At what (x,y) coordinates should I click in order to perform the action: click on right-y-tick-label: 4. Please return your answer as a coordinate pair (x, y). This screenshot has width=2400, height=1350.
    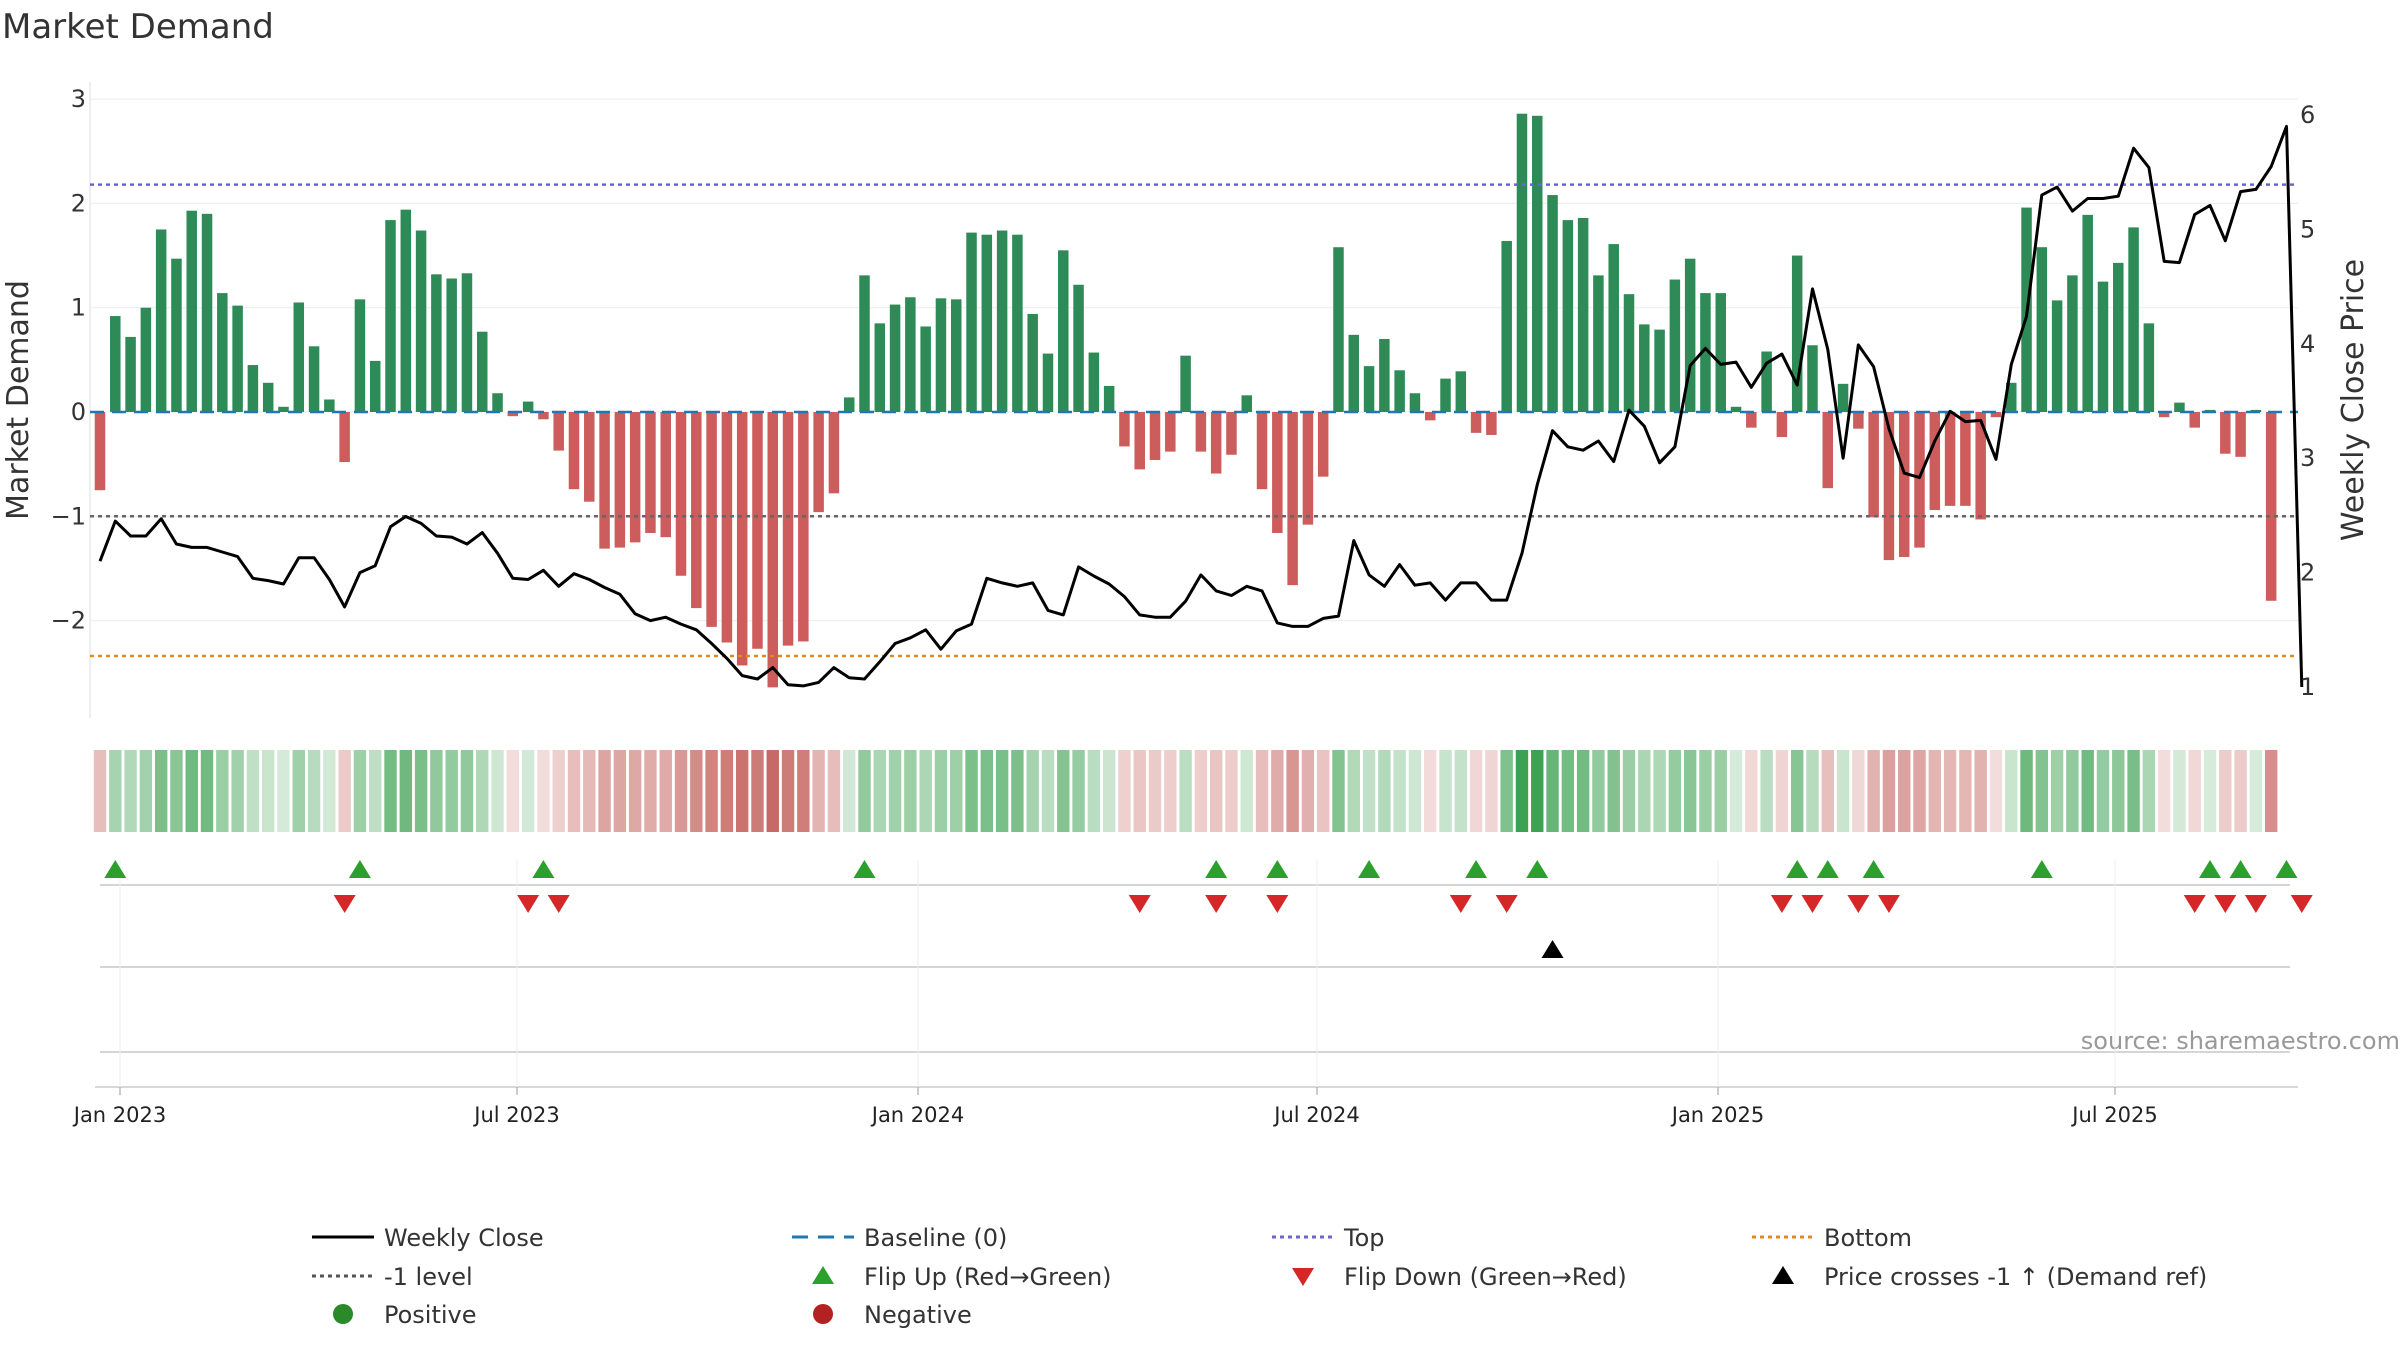
    Looking at the image, I should click on (2307, 344).